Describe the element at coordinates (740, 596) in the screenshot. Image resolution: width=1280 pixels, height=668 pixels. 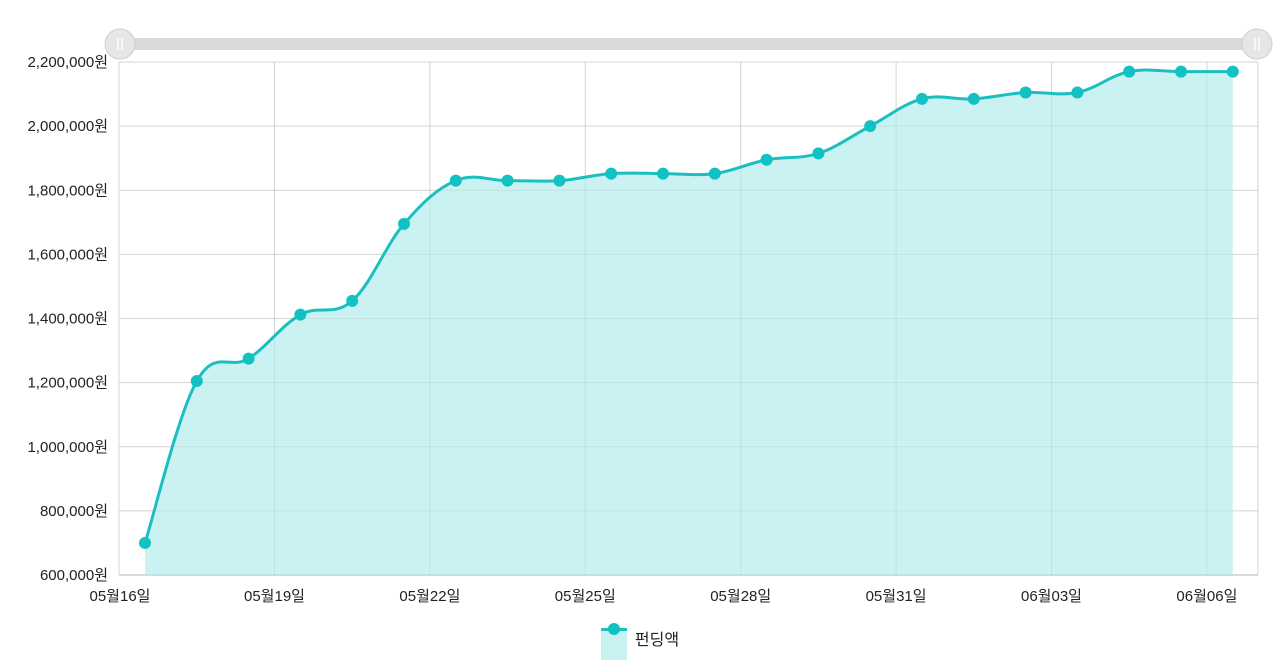
I see `x-tick-label: 05월28일` at that location.